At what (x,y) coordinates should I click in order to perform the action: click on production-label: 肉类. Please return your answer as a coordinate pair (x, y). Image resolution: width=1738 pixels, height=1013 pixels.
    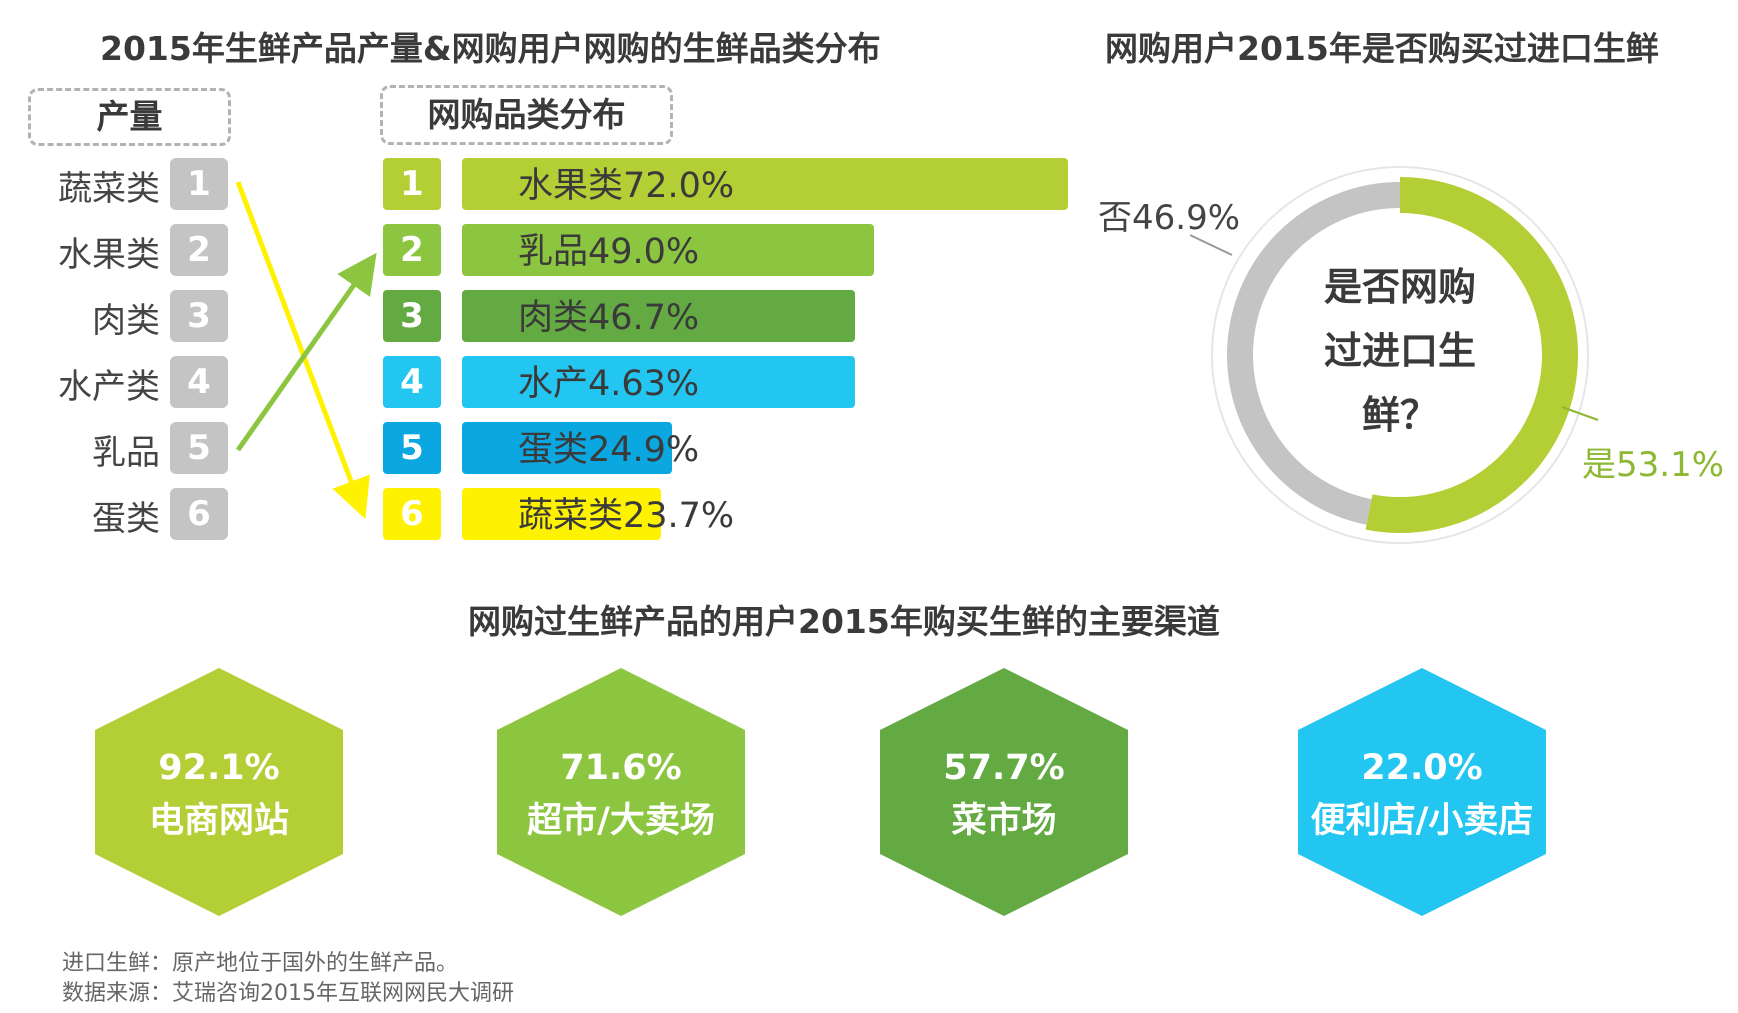
    Looking at the image, I should click on (126, 321).